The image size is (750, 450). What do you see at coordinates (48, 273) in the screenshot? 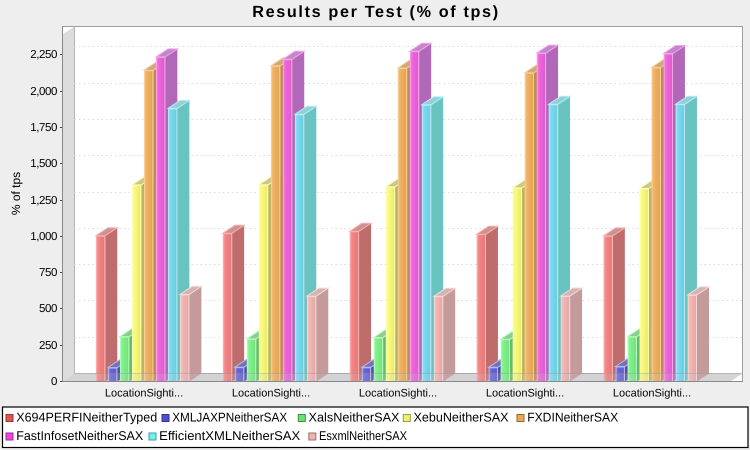
I see `svg-text: 750` at bounding box center [48, 273].